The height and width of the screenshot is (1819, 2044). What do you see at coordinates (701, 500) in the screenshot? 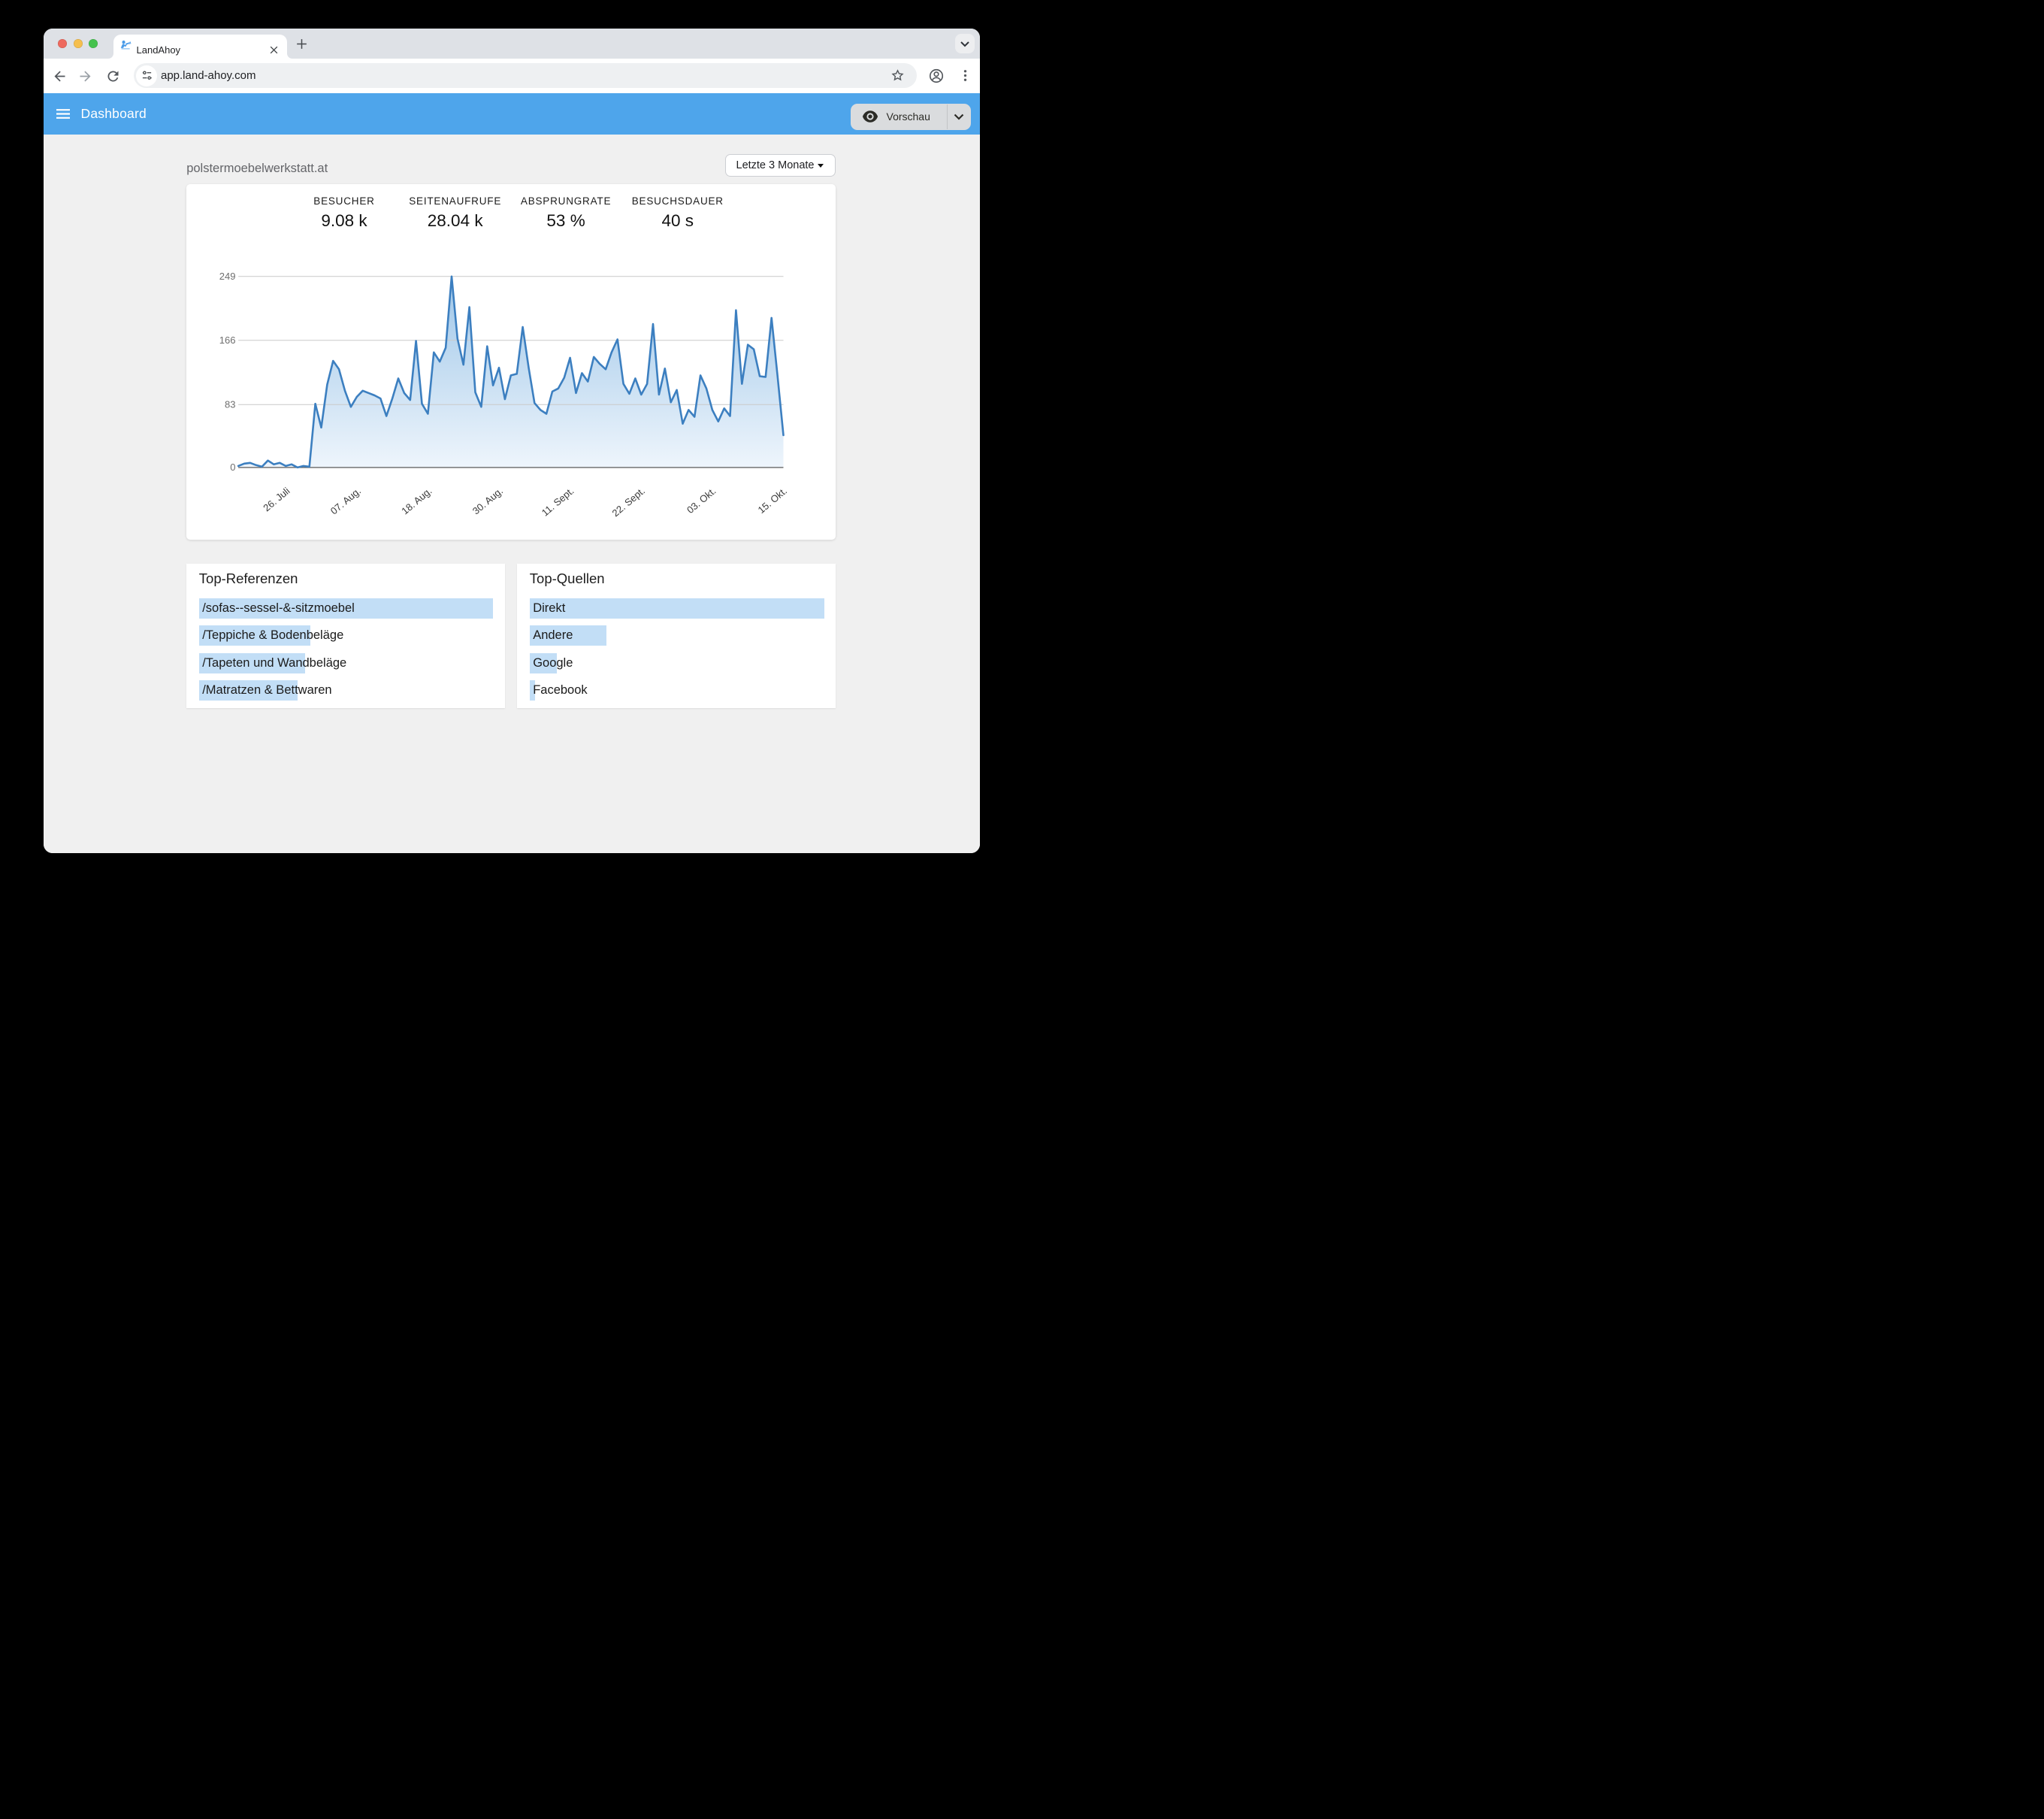
I see `svg-text: 03. Okt.` at bounding box center [701, 500].